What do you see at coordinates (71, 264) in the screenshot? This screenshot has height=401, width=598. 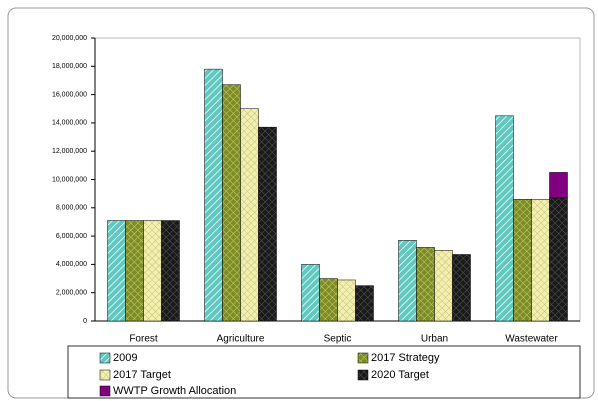 I see `y-tick-label: 4,000,000` at bounding box center [71, 264].